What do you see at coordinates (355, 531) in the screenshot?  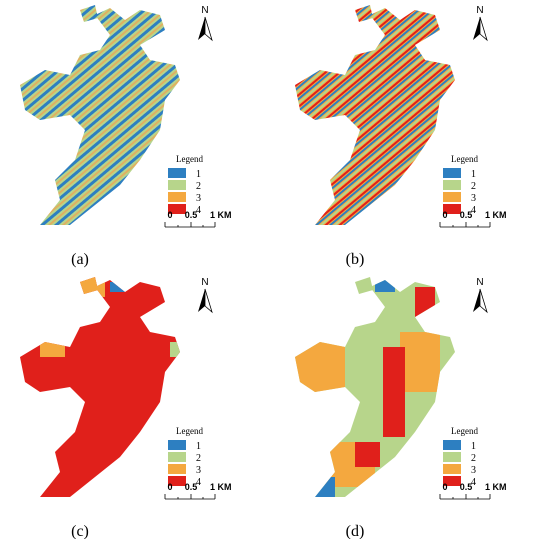 I see `panel-label: (d)` at bounding box center [355, 531].